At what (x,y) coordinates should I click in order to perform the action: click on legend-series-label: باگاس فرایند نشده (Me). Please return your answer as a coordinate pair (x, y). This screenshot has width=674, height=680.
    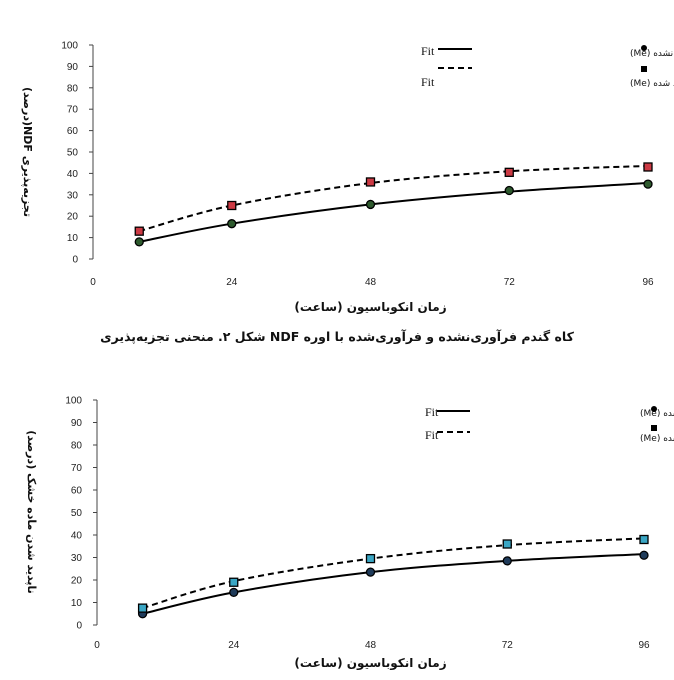
    Looking at the image, I should click on (657, 413).